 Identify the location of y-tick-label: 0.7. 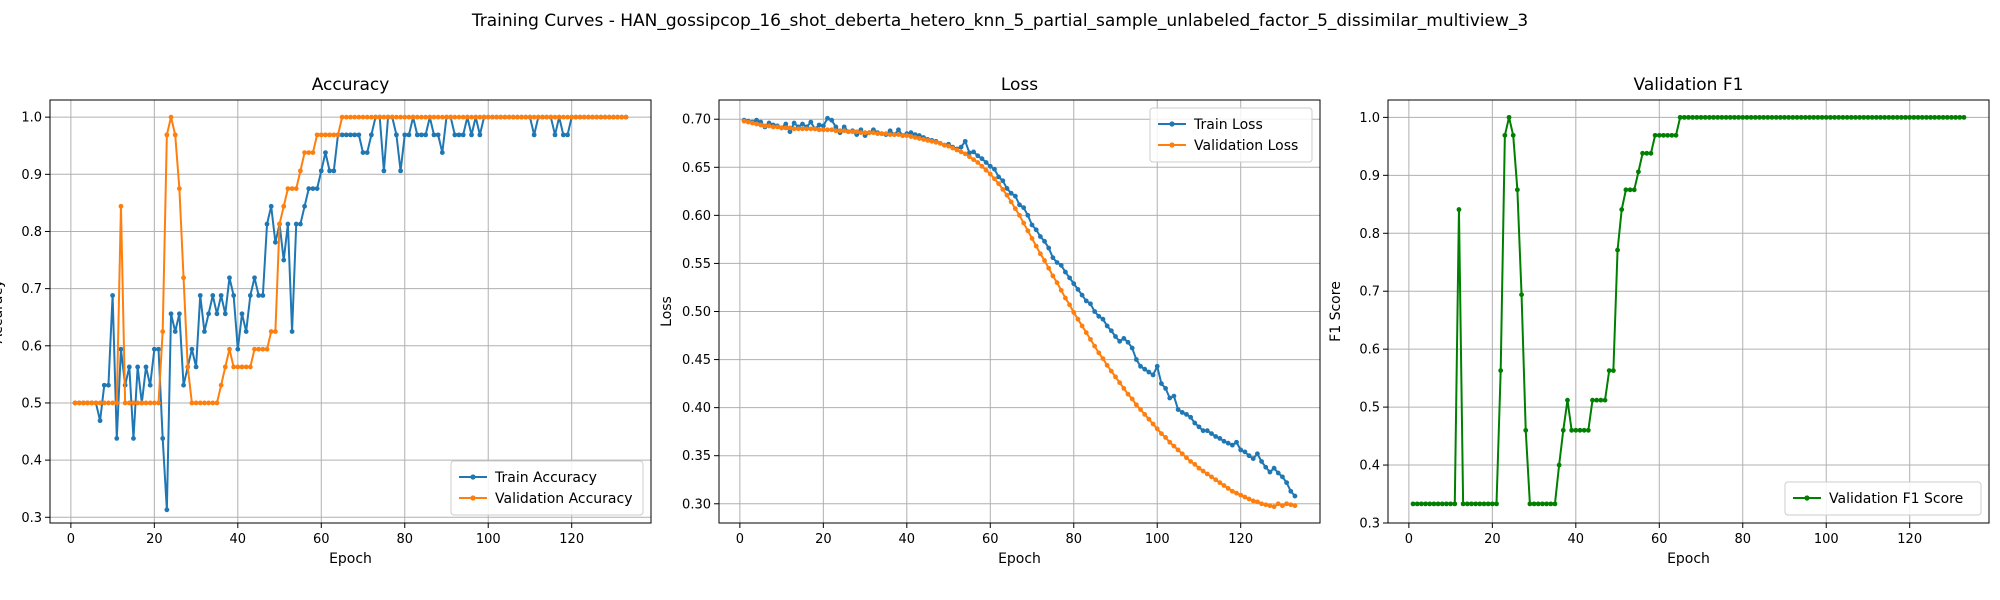
(1369, 292).